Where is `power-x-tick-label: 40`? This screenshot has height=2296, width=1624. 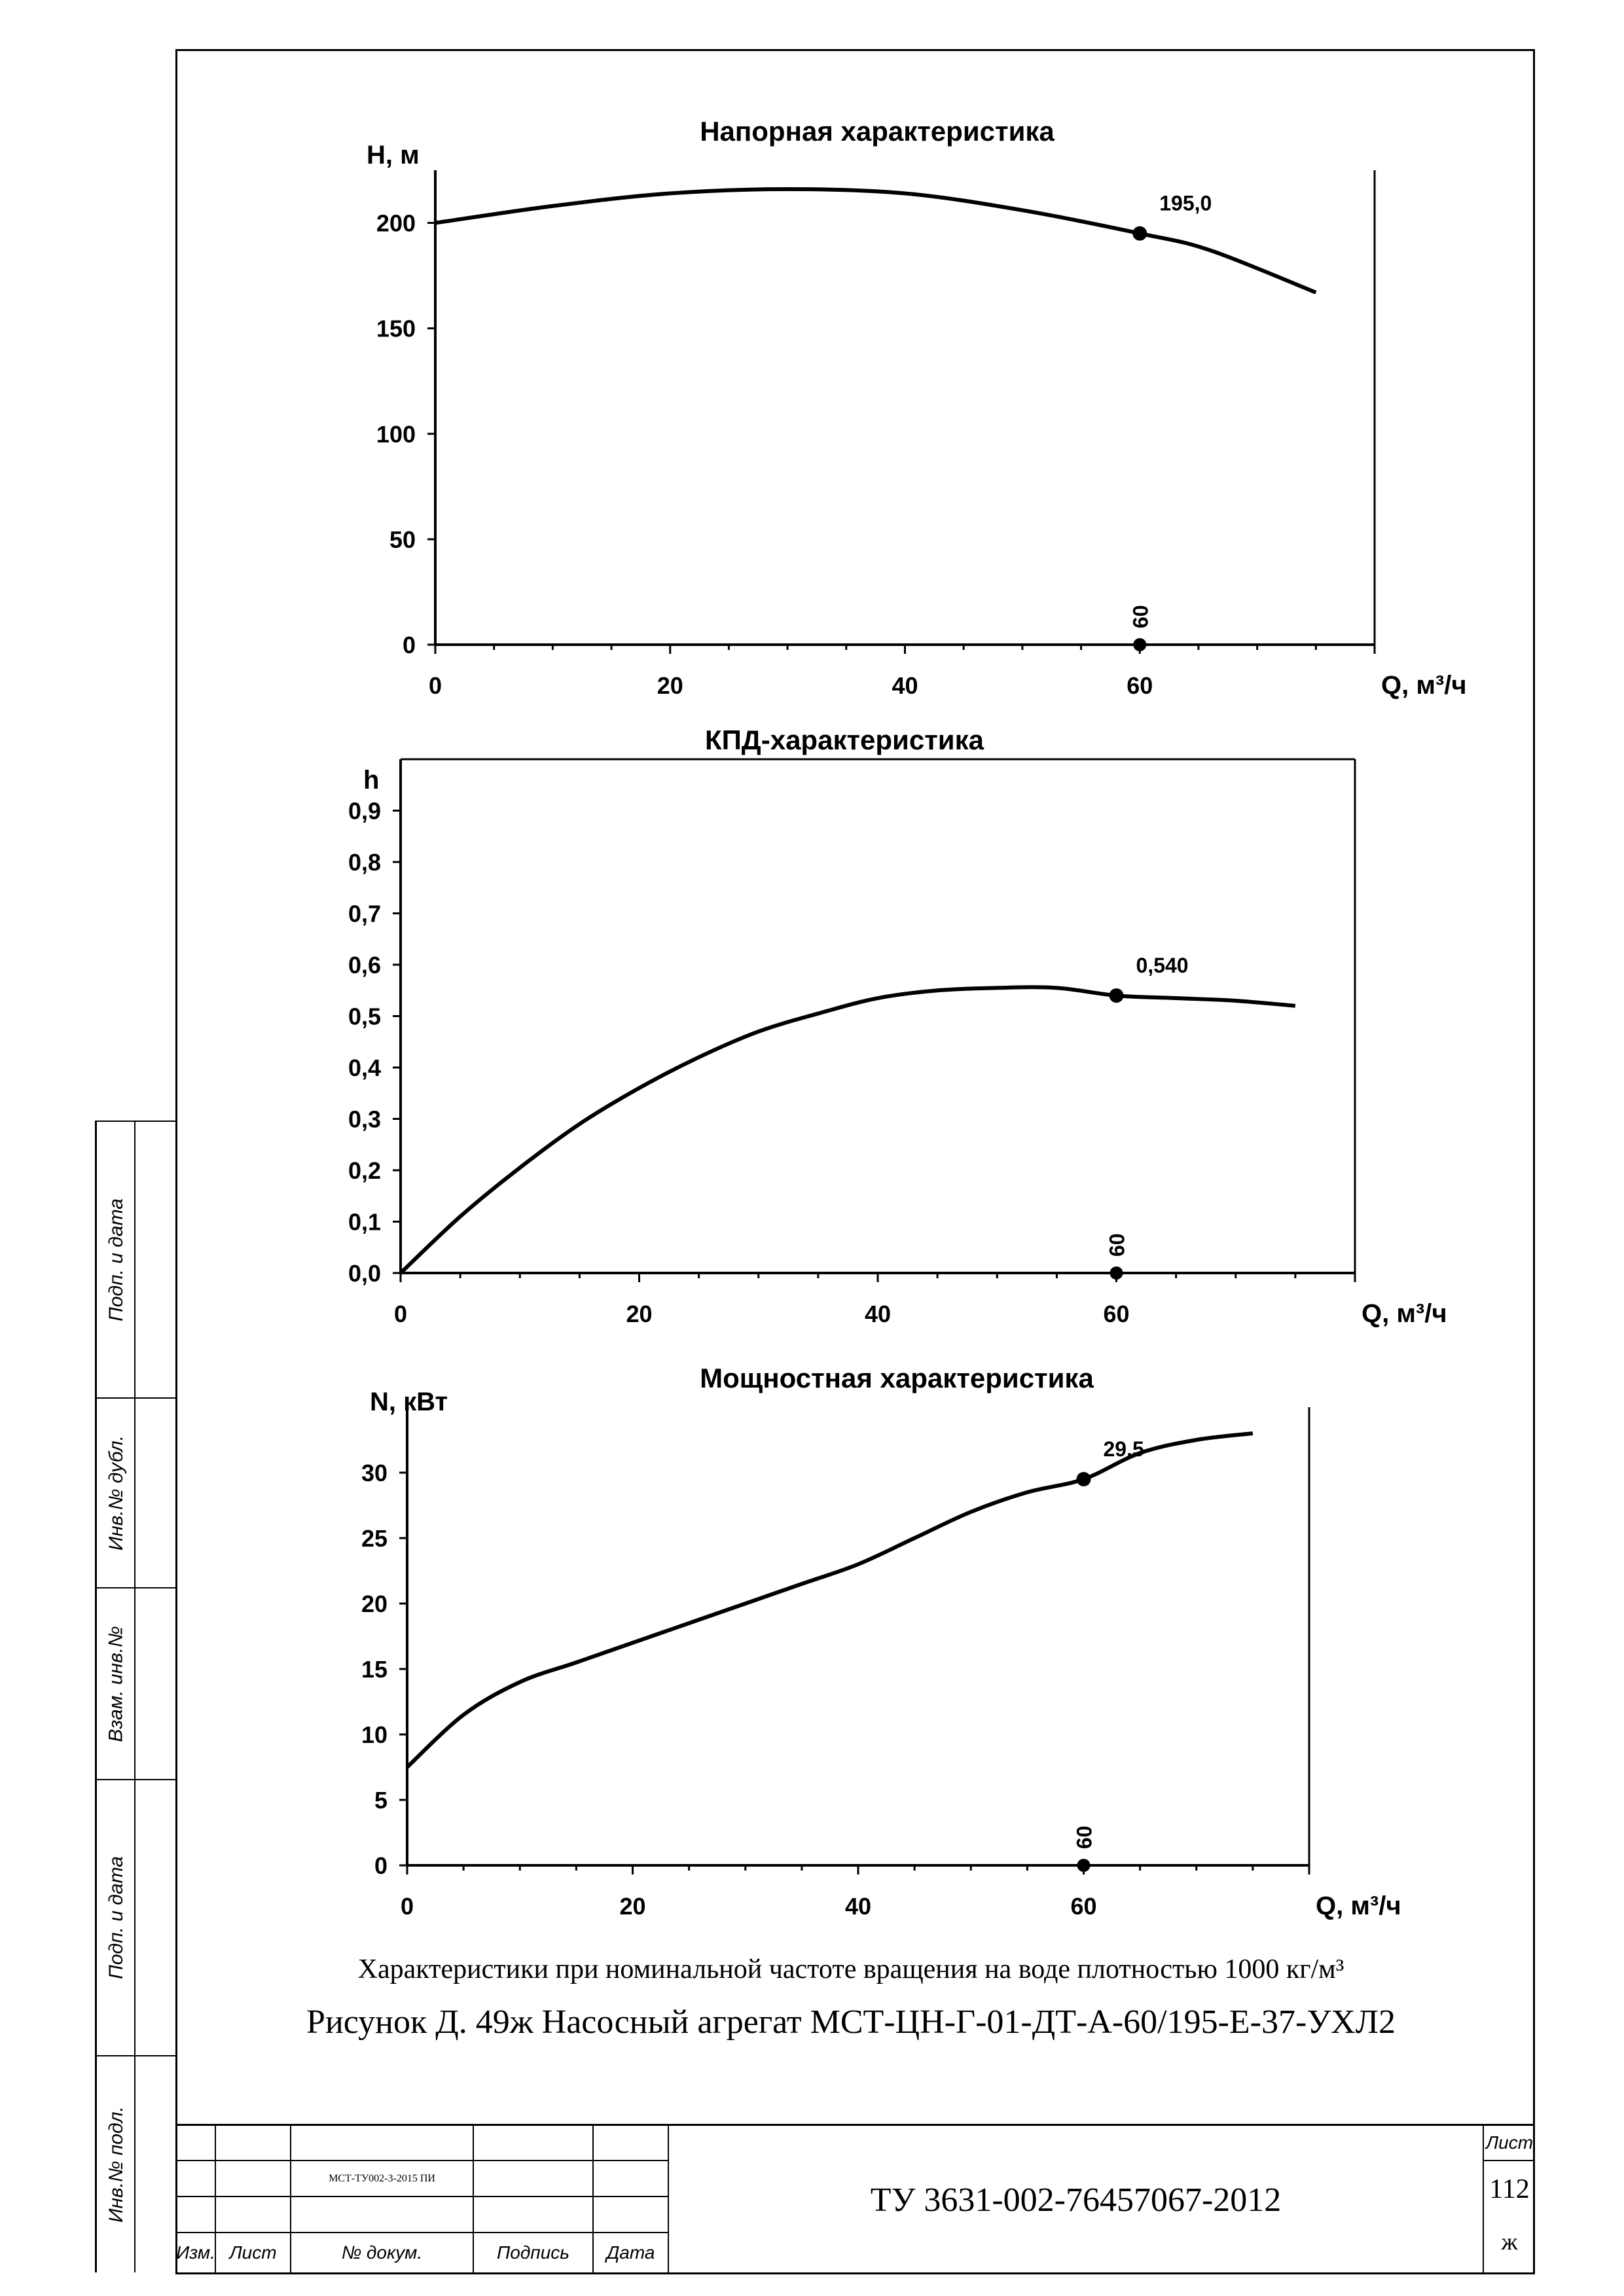 power-x-tick-label: 40 is located at coordinates (858, 1907).